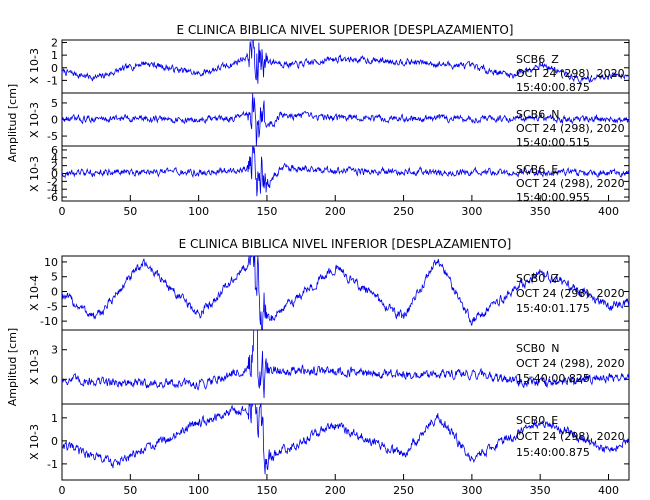 This screenshot has width=650, height=500. Describe the element at coordinates (266, 490) in the screenshot. I see `lower-xtick-label-3: 150` at that location.